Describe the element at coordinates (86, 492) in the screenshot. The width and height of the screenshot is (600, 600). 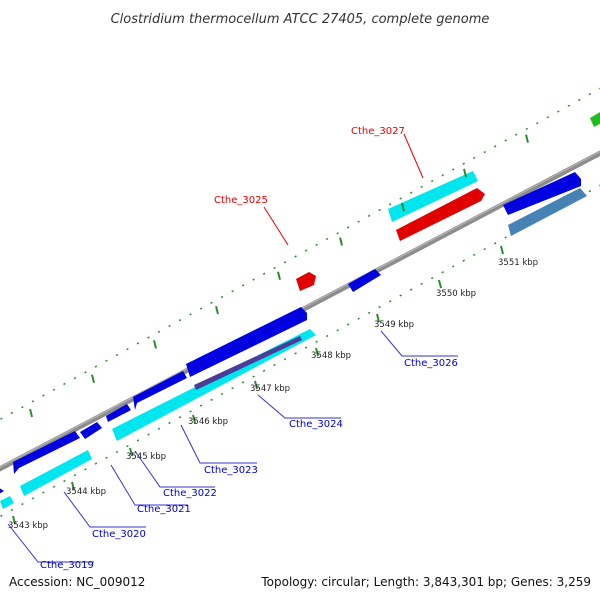
I see `tick-label: 3544 kbp` at that location.